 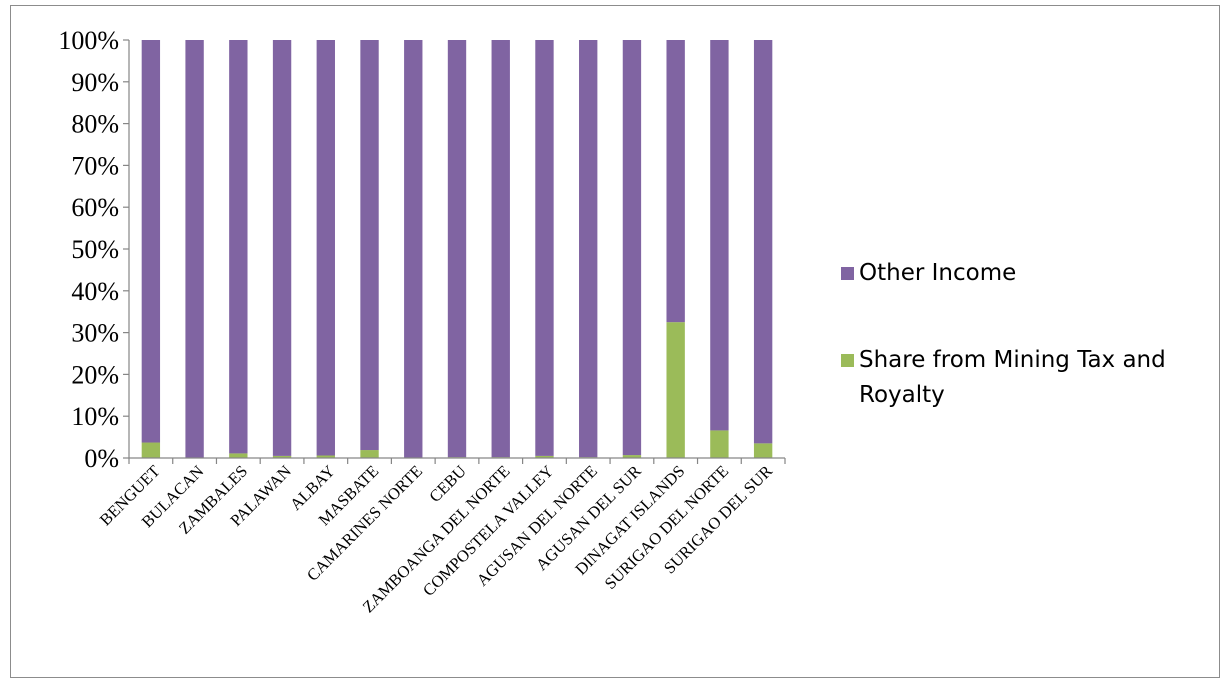 I want to click on y-tick-label: 100%, so click(x=88, y=40).